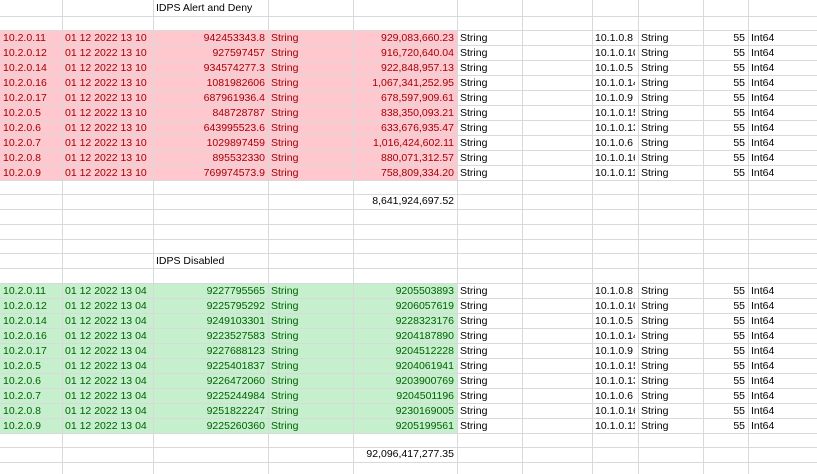 The image size is (817, 474). I want to click on cell-value: 927597457, so click(238, 53).